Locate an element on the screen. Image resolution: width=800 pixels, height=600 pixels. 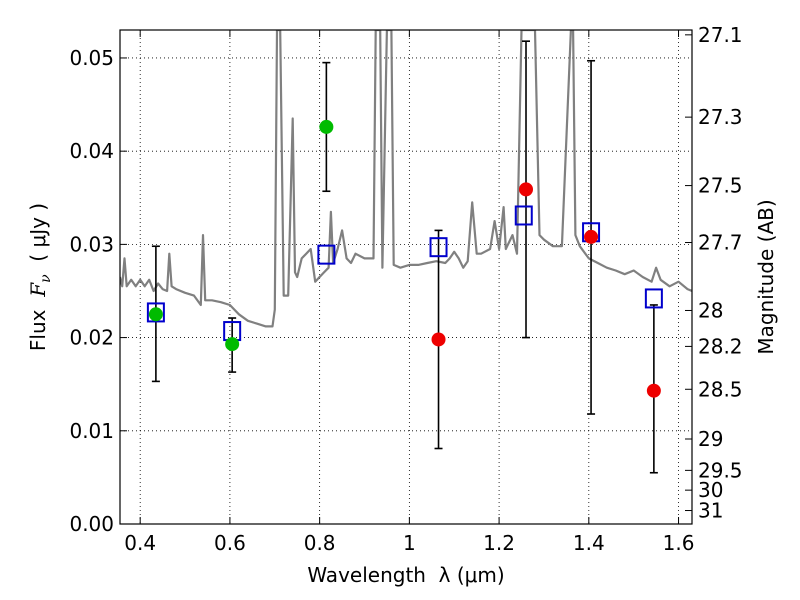
y-right-tick-label: 29.5 is located at coordinates (720, 470).